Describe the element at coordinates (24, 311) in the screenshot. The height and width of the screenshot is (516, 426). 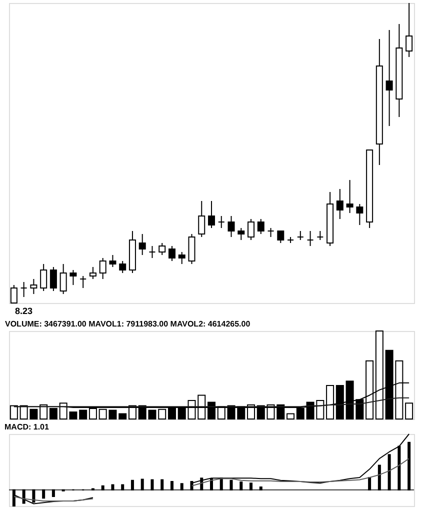
I see `text: 8.23` at that location.